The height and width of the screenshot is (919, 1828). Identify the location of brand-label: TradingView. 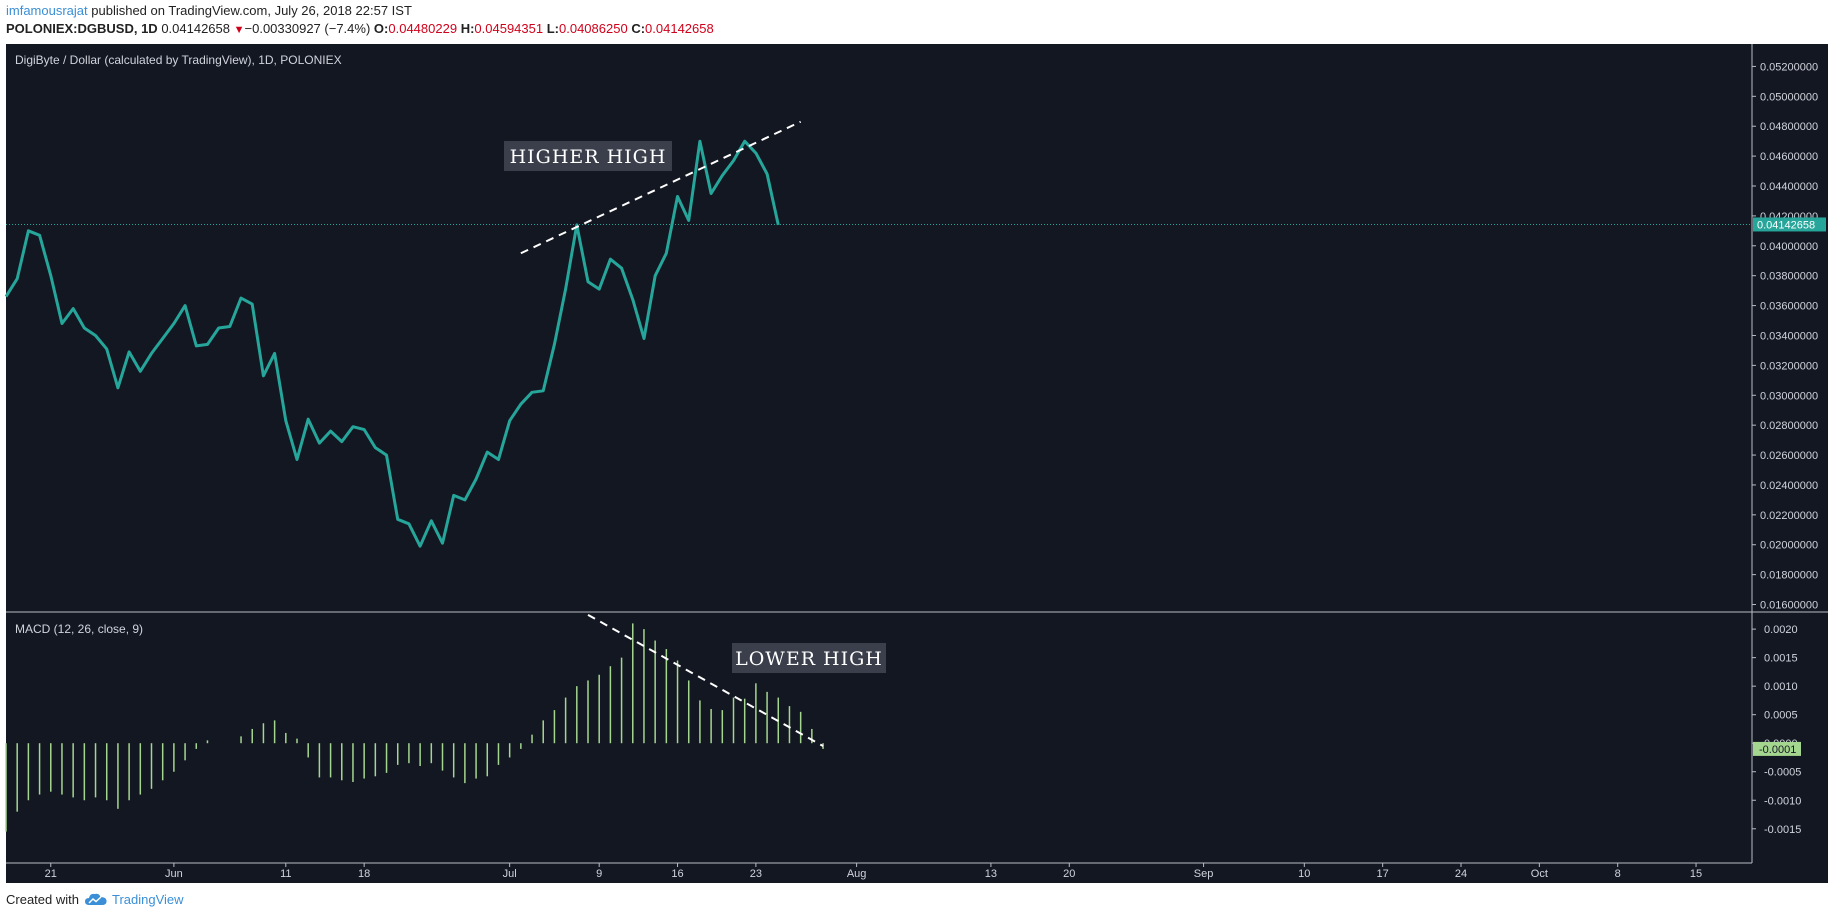
(147, 899).